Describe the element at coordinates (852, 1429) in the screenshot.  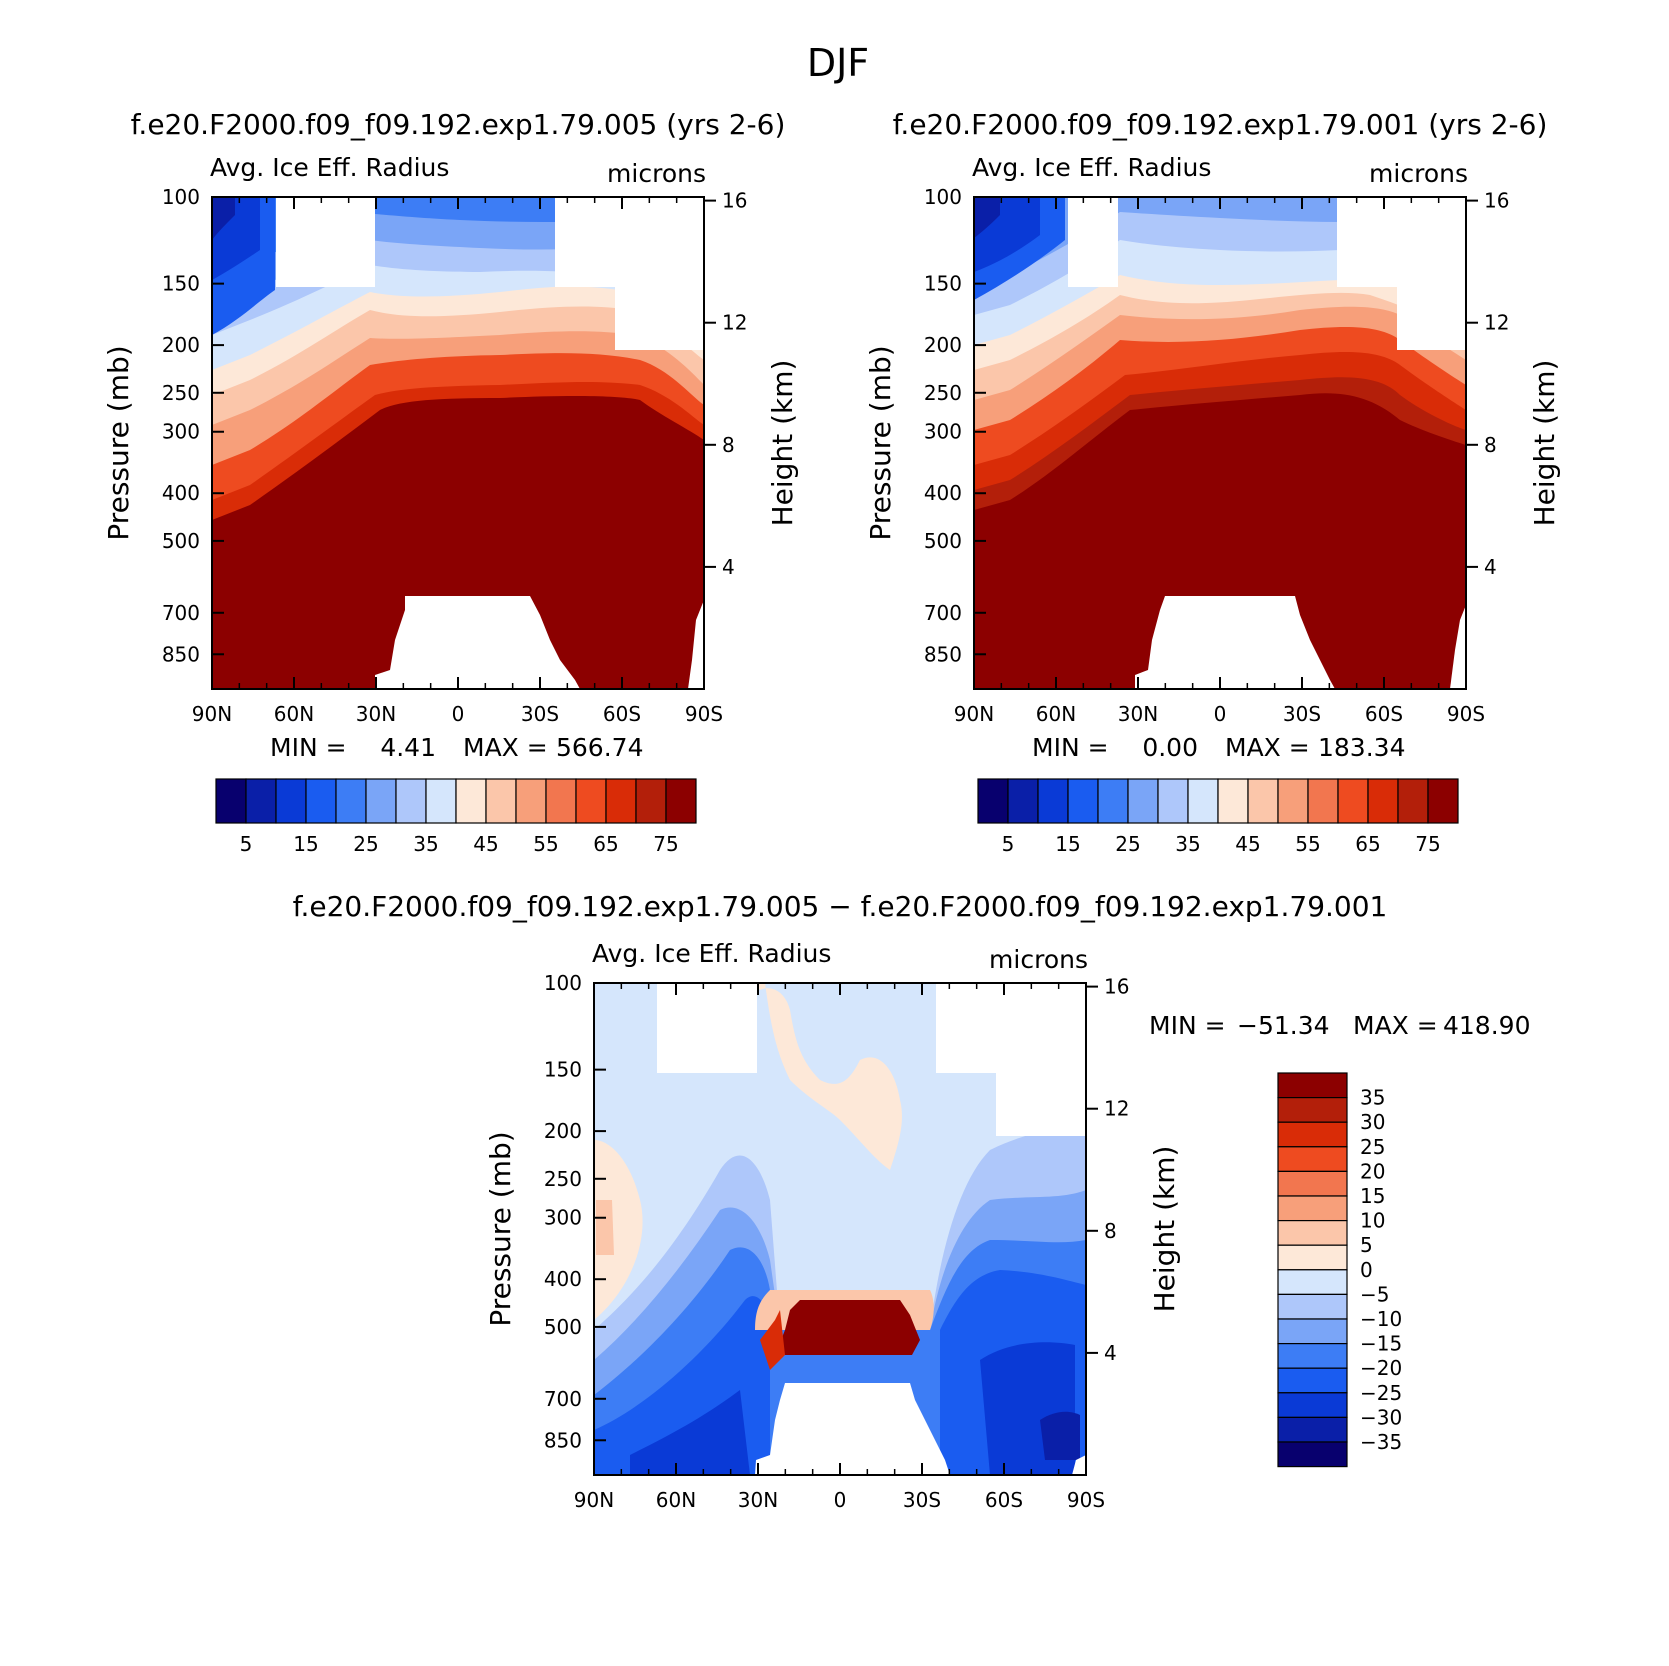
I see `panel-3-missing-surface` at that location.